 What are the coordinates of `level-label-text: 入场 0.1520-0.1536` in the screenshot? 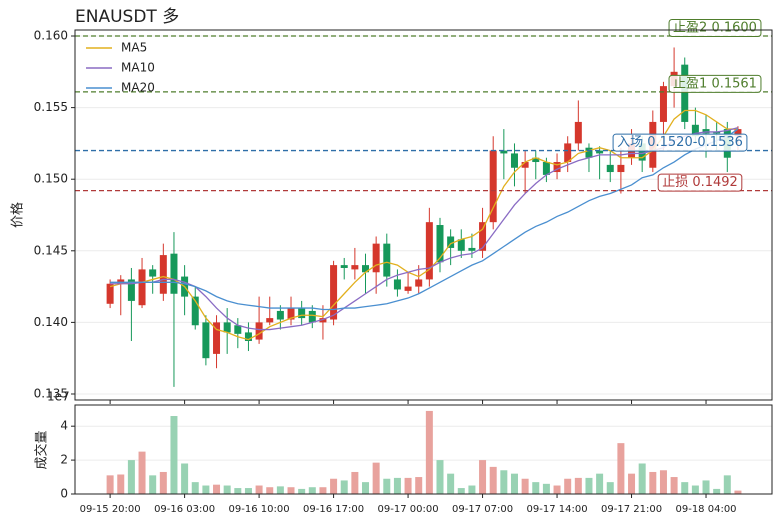 It's located at (680, 142).